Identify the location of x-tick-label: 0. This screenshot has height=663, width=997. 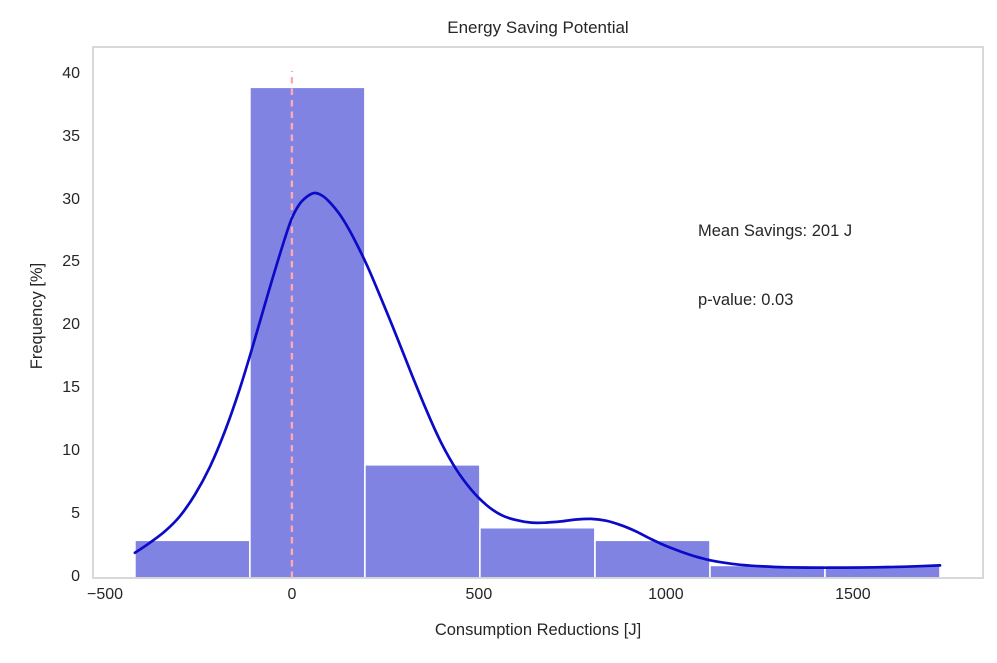
(292, 594).